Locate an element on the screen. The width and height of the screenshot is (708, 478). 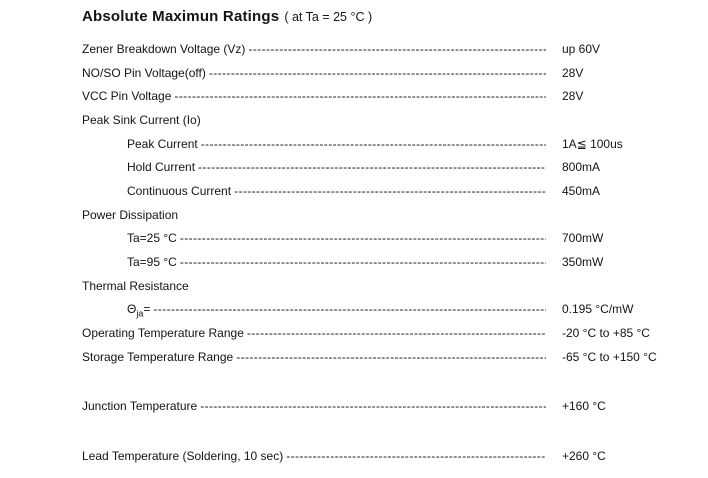
rating-value: 700mW is located at coordinates (583, 238).